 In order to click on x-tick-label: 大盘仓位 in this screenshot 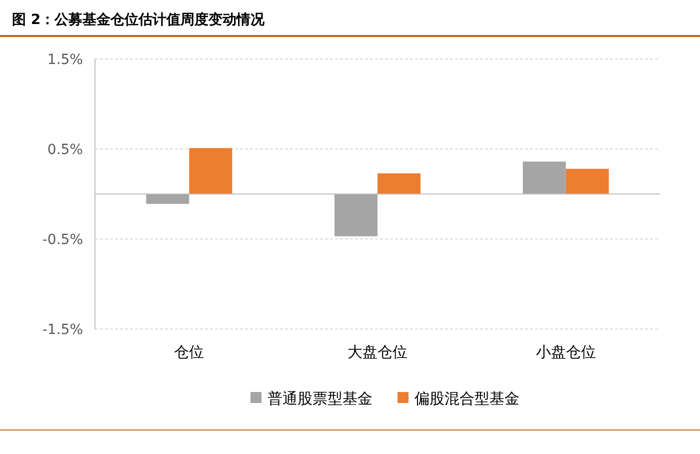, I will do `click(378, 352)`.